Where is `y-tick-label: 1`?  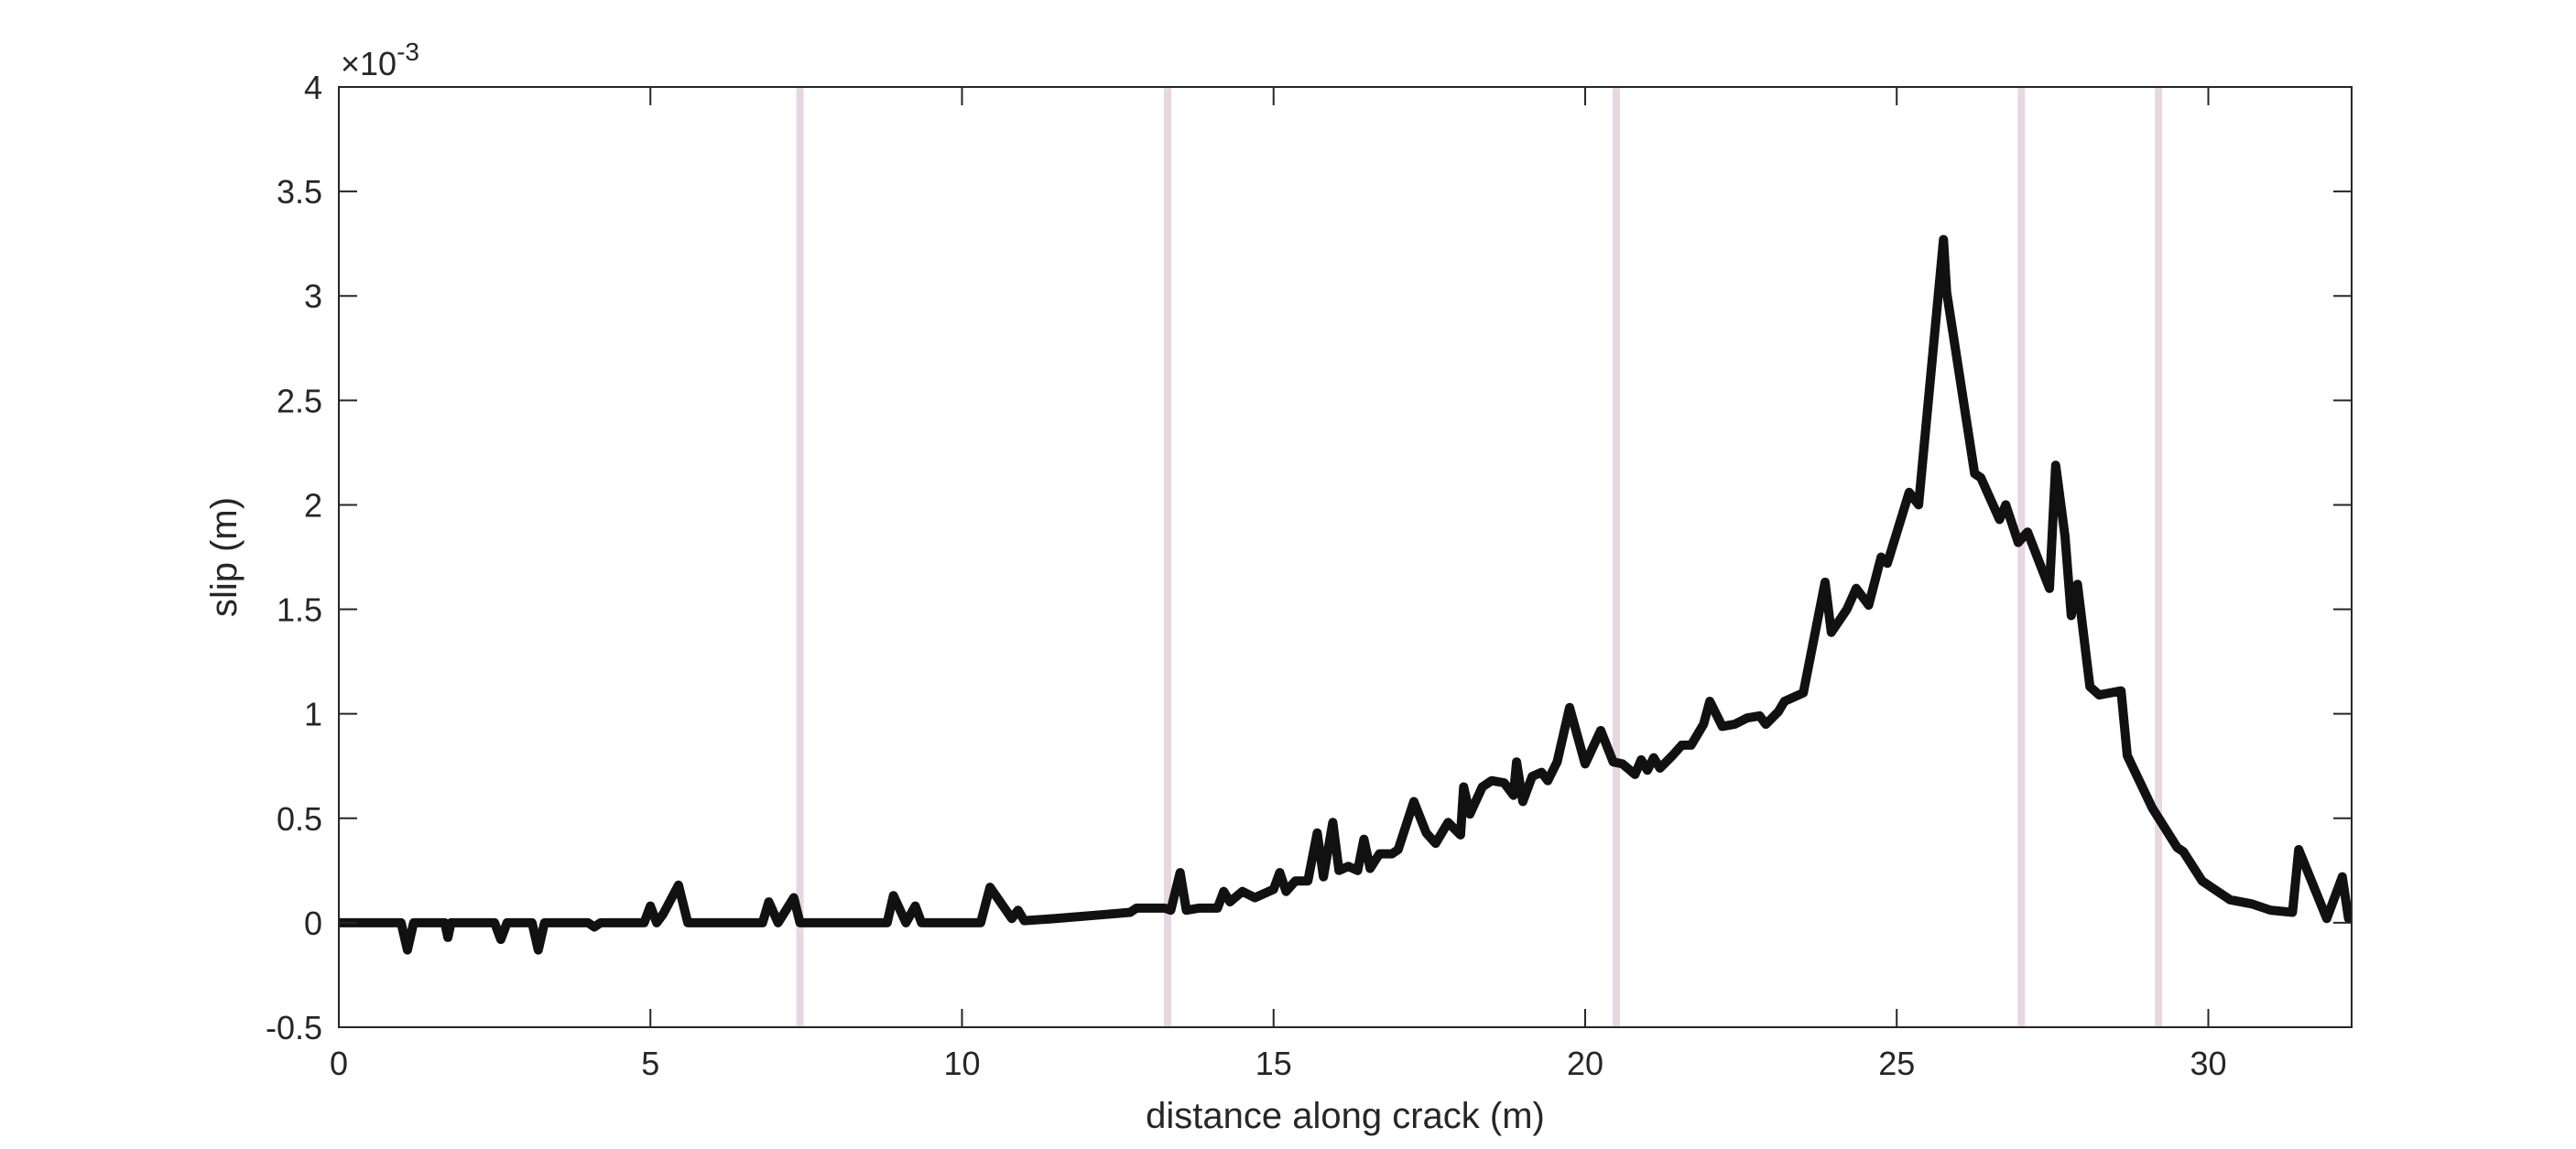 y-tick-label: 1 is located at coordinates (313, 715).